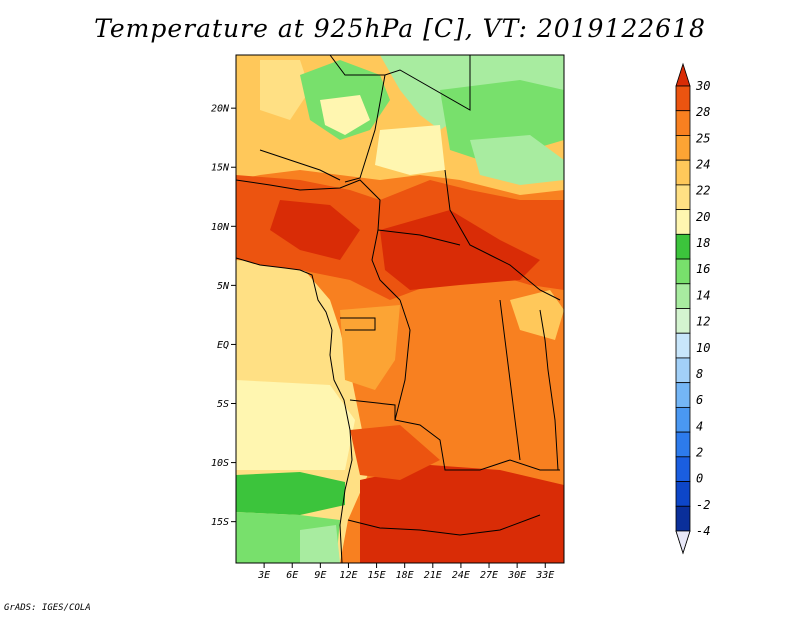 Image resolution: width=800 pixels, height=618 pixels. I want to click on colorbar-label: 14, so click(703, 295).